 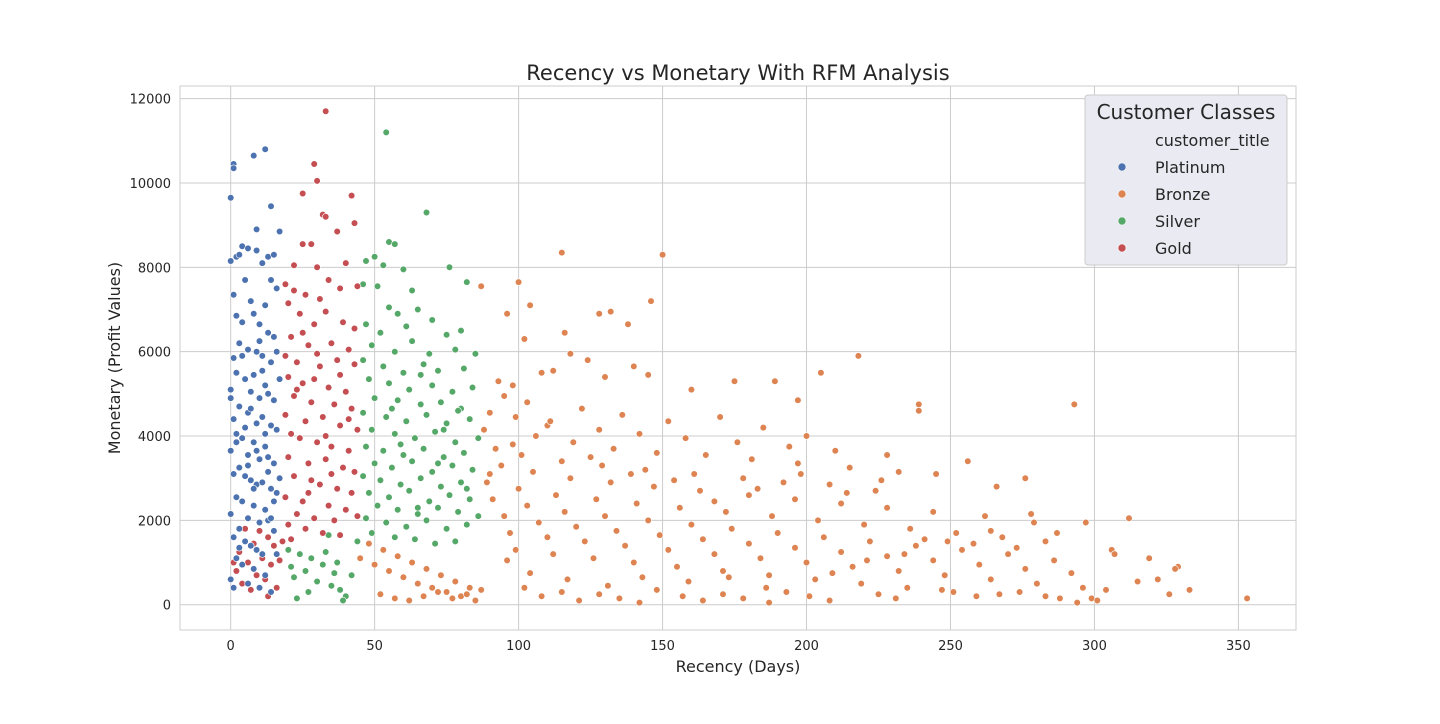 What do you see at coordinates (1177, 221) in the screenshot?
I see `legend-label-silver: Silver` at bounding box center [1177, 221].